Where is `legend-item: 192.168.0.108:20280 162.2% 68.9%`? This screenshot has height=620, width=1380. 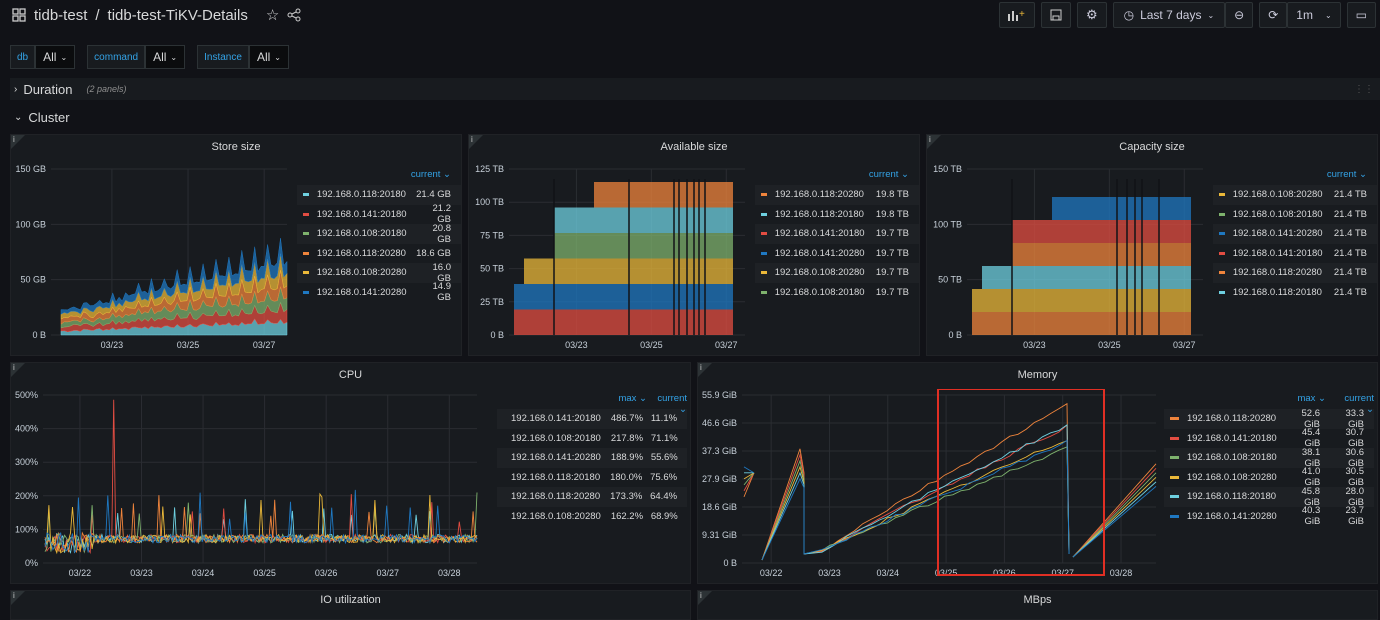
legend-item: 192.168.0.108:20280 162.2% 68.9% is located at coordinates (592, 517).